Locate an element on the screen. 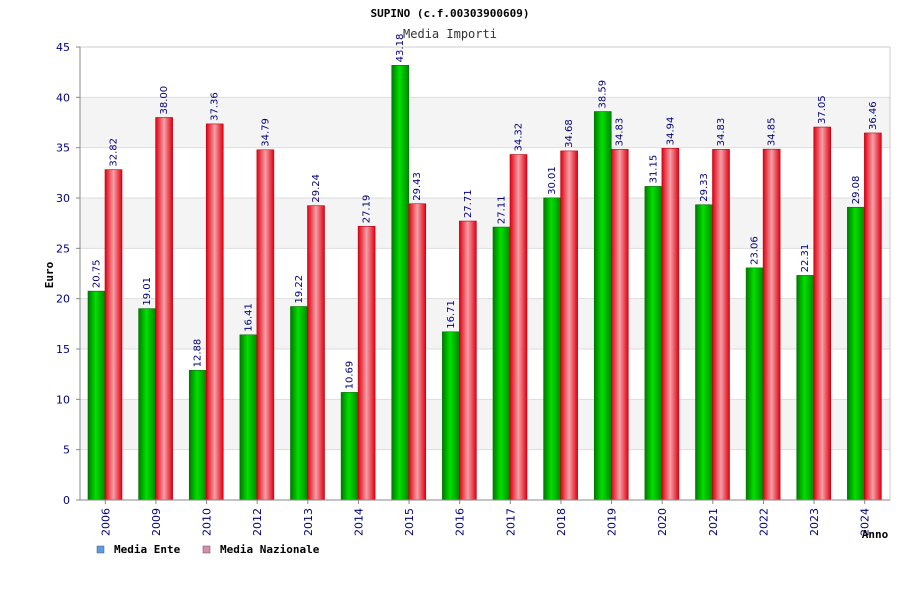  legend-item-nazionale: Media Nazionale is located at coordinates (261, 549).